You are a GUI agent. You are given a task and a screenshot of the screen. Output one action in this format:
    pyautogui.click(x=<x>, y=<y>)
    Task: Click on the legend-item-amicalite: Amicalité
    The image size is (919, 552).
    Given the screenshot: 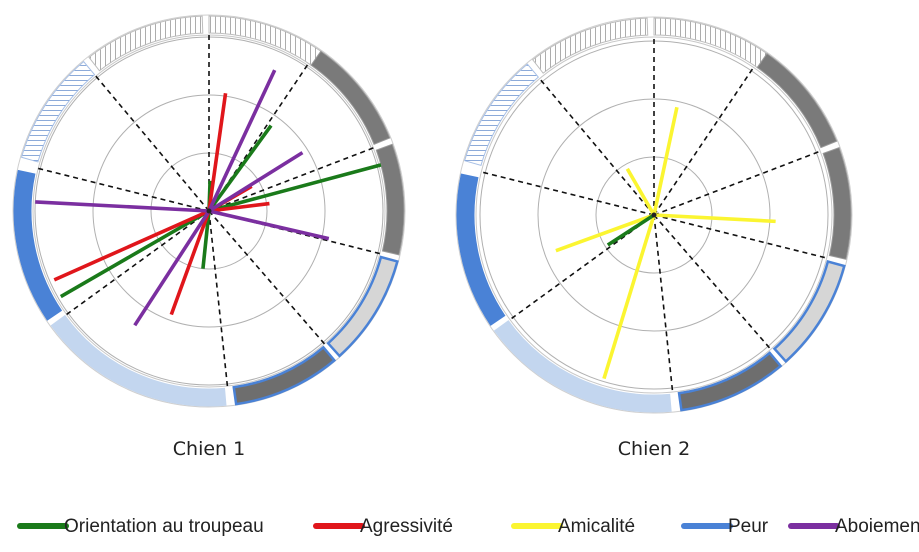 What is the action you would take?
    pyautogui.click(x=573, y=526)
    